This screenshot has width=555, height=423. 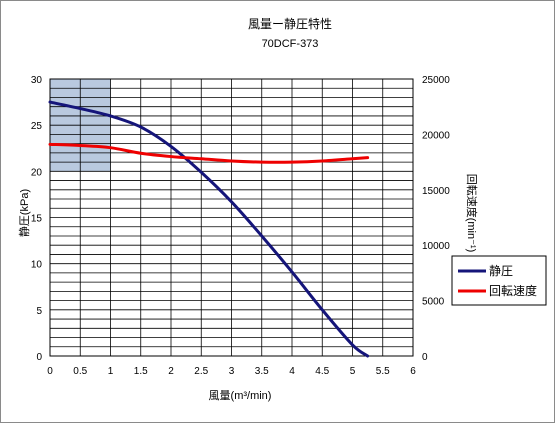 What do you see at coordinates (141, 371) in the screenshot?
I see `x-tick-label: 1.5` at bounding box center [141, 371].